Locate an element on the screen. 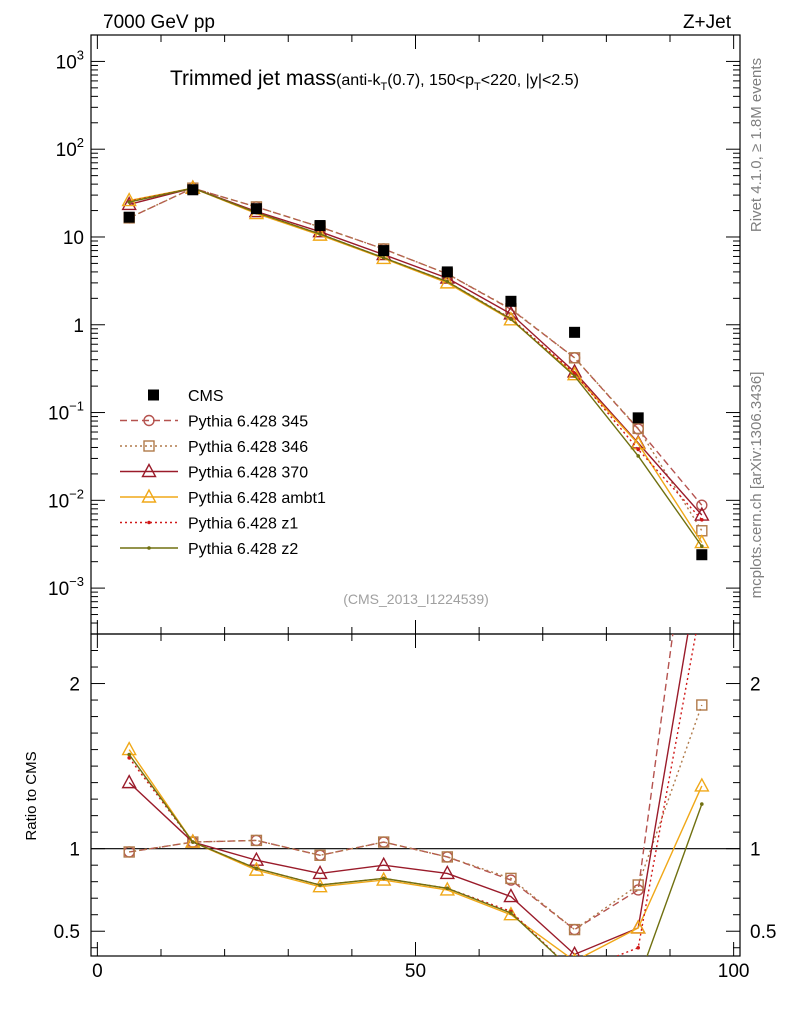  energy-label: 7000 GeV pp is located at coordinates (159, 22).